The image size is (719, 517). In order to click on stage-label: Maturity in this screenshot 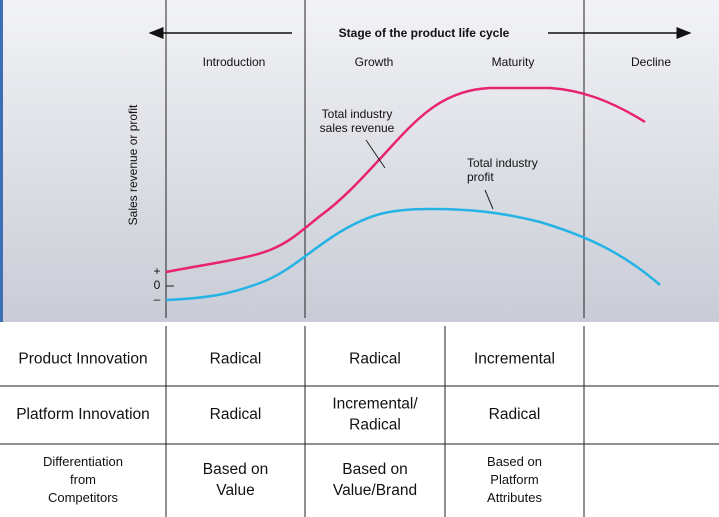, I will do `click(513, 62)`.